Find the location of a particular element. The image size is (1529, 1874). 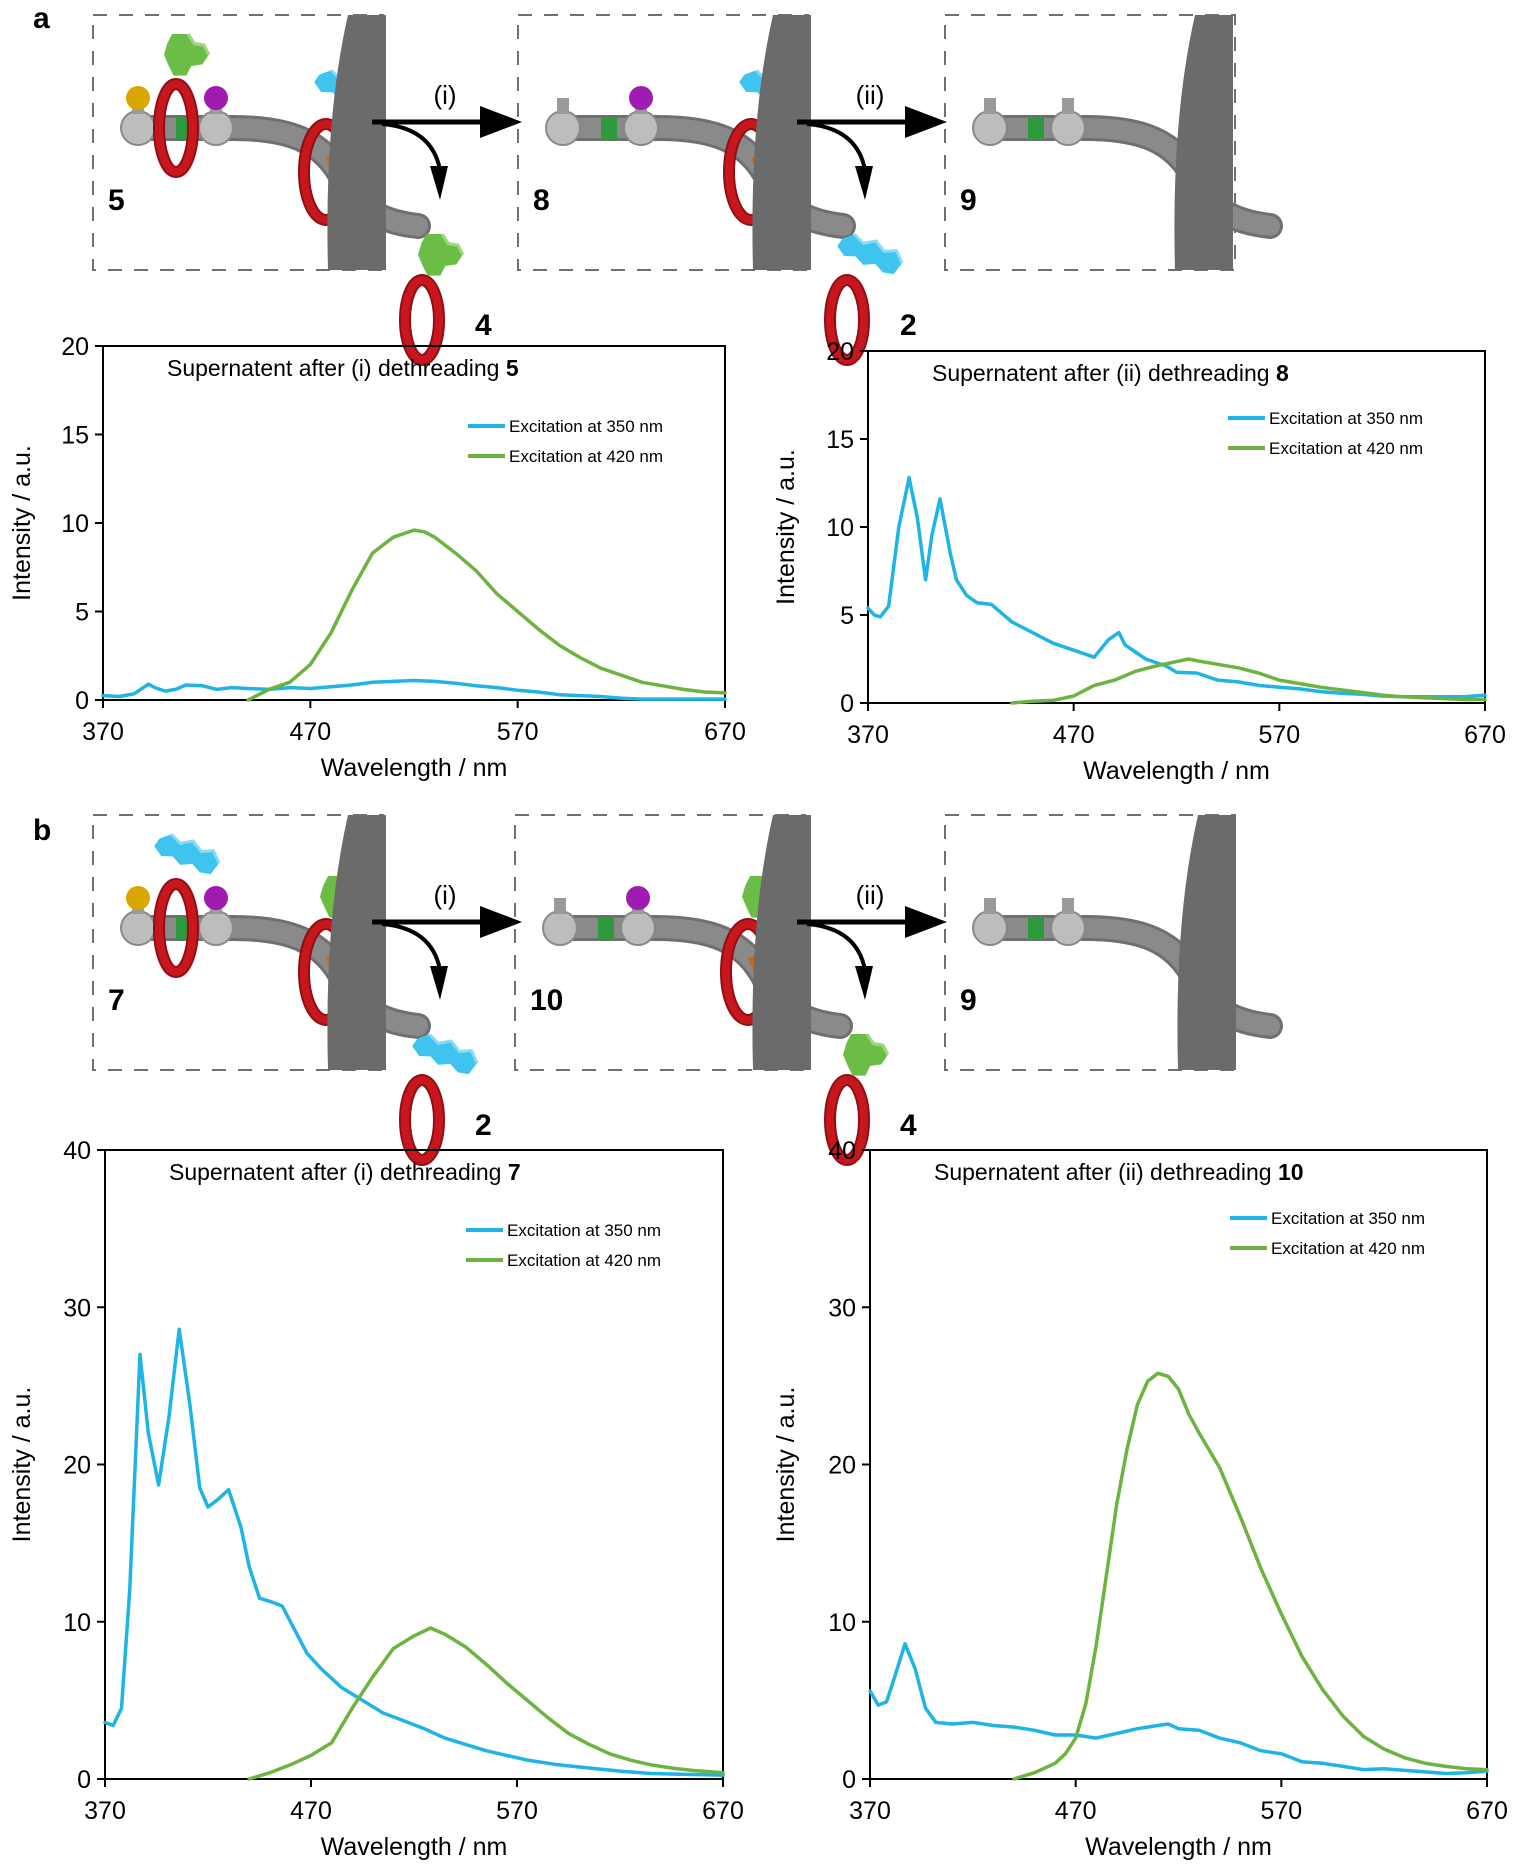

compound-label: 10 is located at coordinates (546, 1000).